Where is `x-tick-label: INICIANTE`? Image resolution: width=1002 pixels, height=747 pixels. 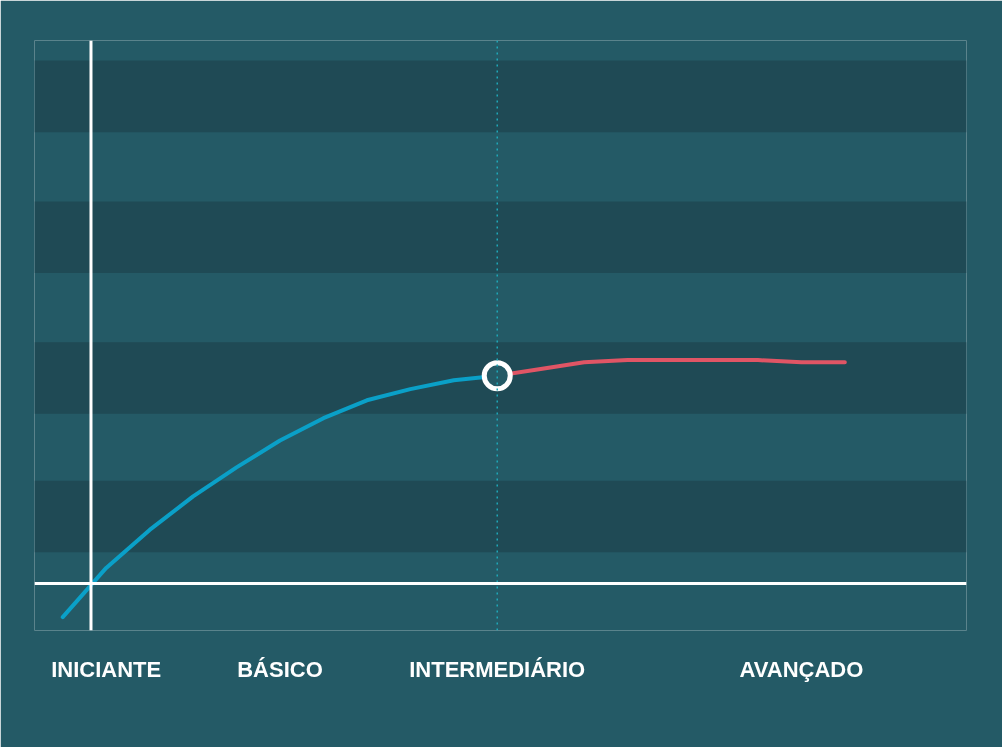
x-tick-label: INICIANTE is located at coordinates (106, 669).